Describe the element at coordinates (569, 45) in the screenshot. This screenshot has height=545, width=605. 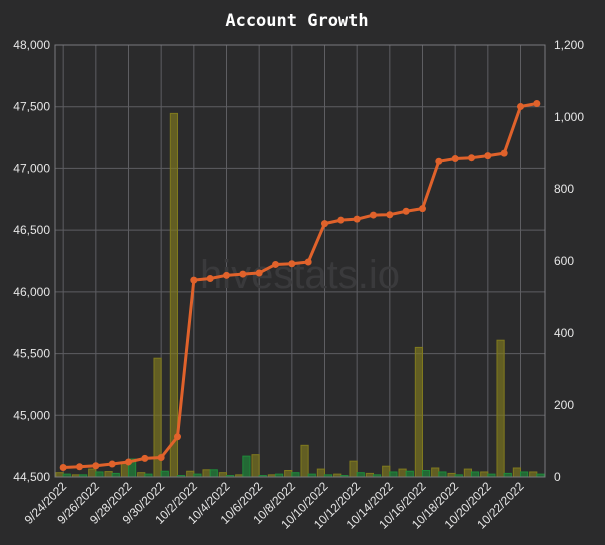
I see `y-right-tick-label: 1,200` at that location.